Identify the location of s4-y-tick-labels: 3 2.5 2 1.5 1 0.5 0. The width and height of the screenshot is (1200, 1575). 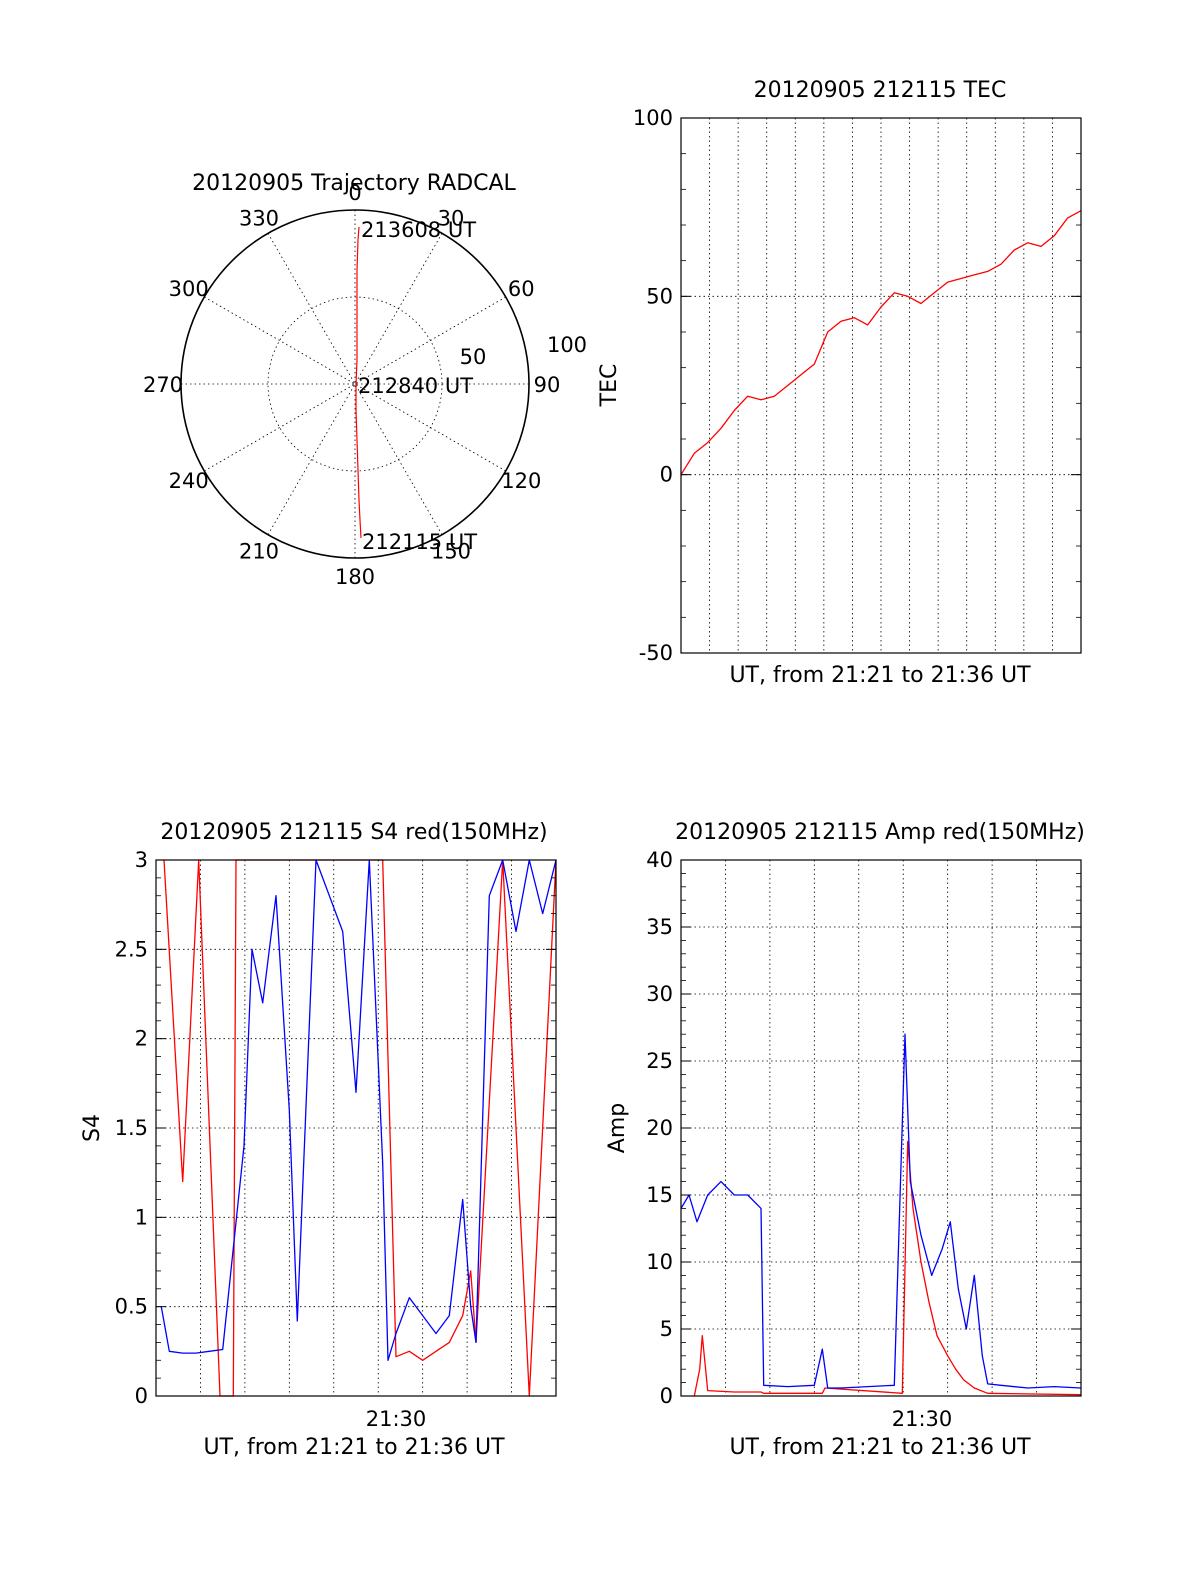
(131, 1128).